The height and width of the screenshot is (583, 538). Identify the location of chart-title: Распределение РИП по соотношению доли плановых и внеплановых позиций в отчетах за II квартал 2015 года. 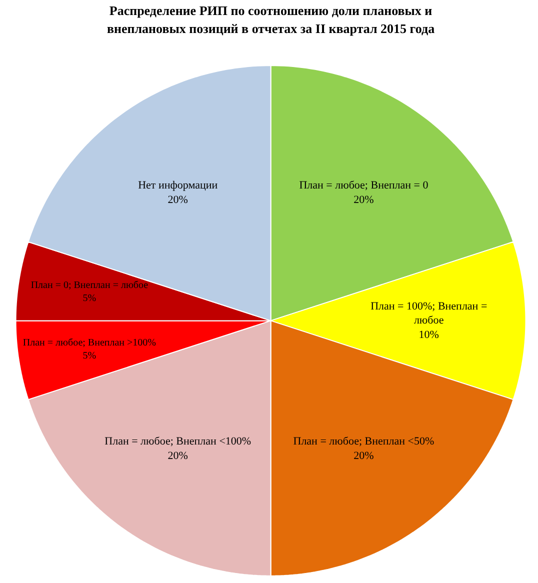
(271, 19).